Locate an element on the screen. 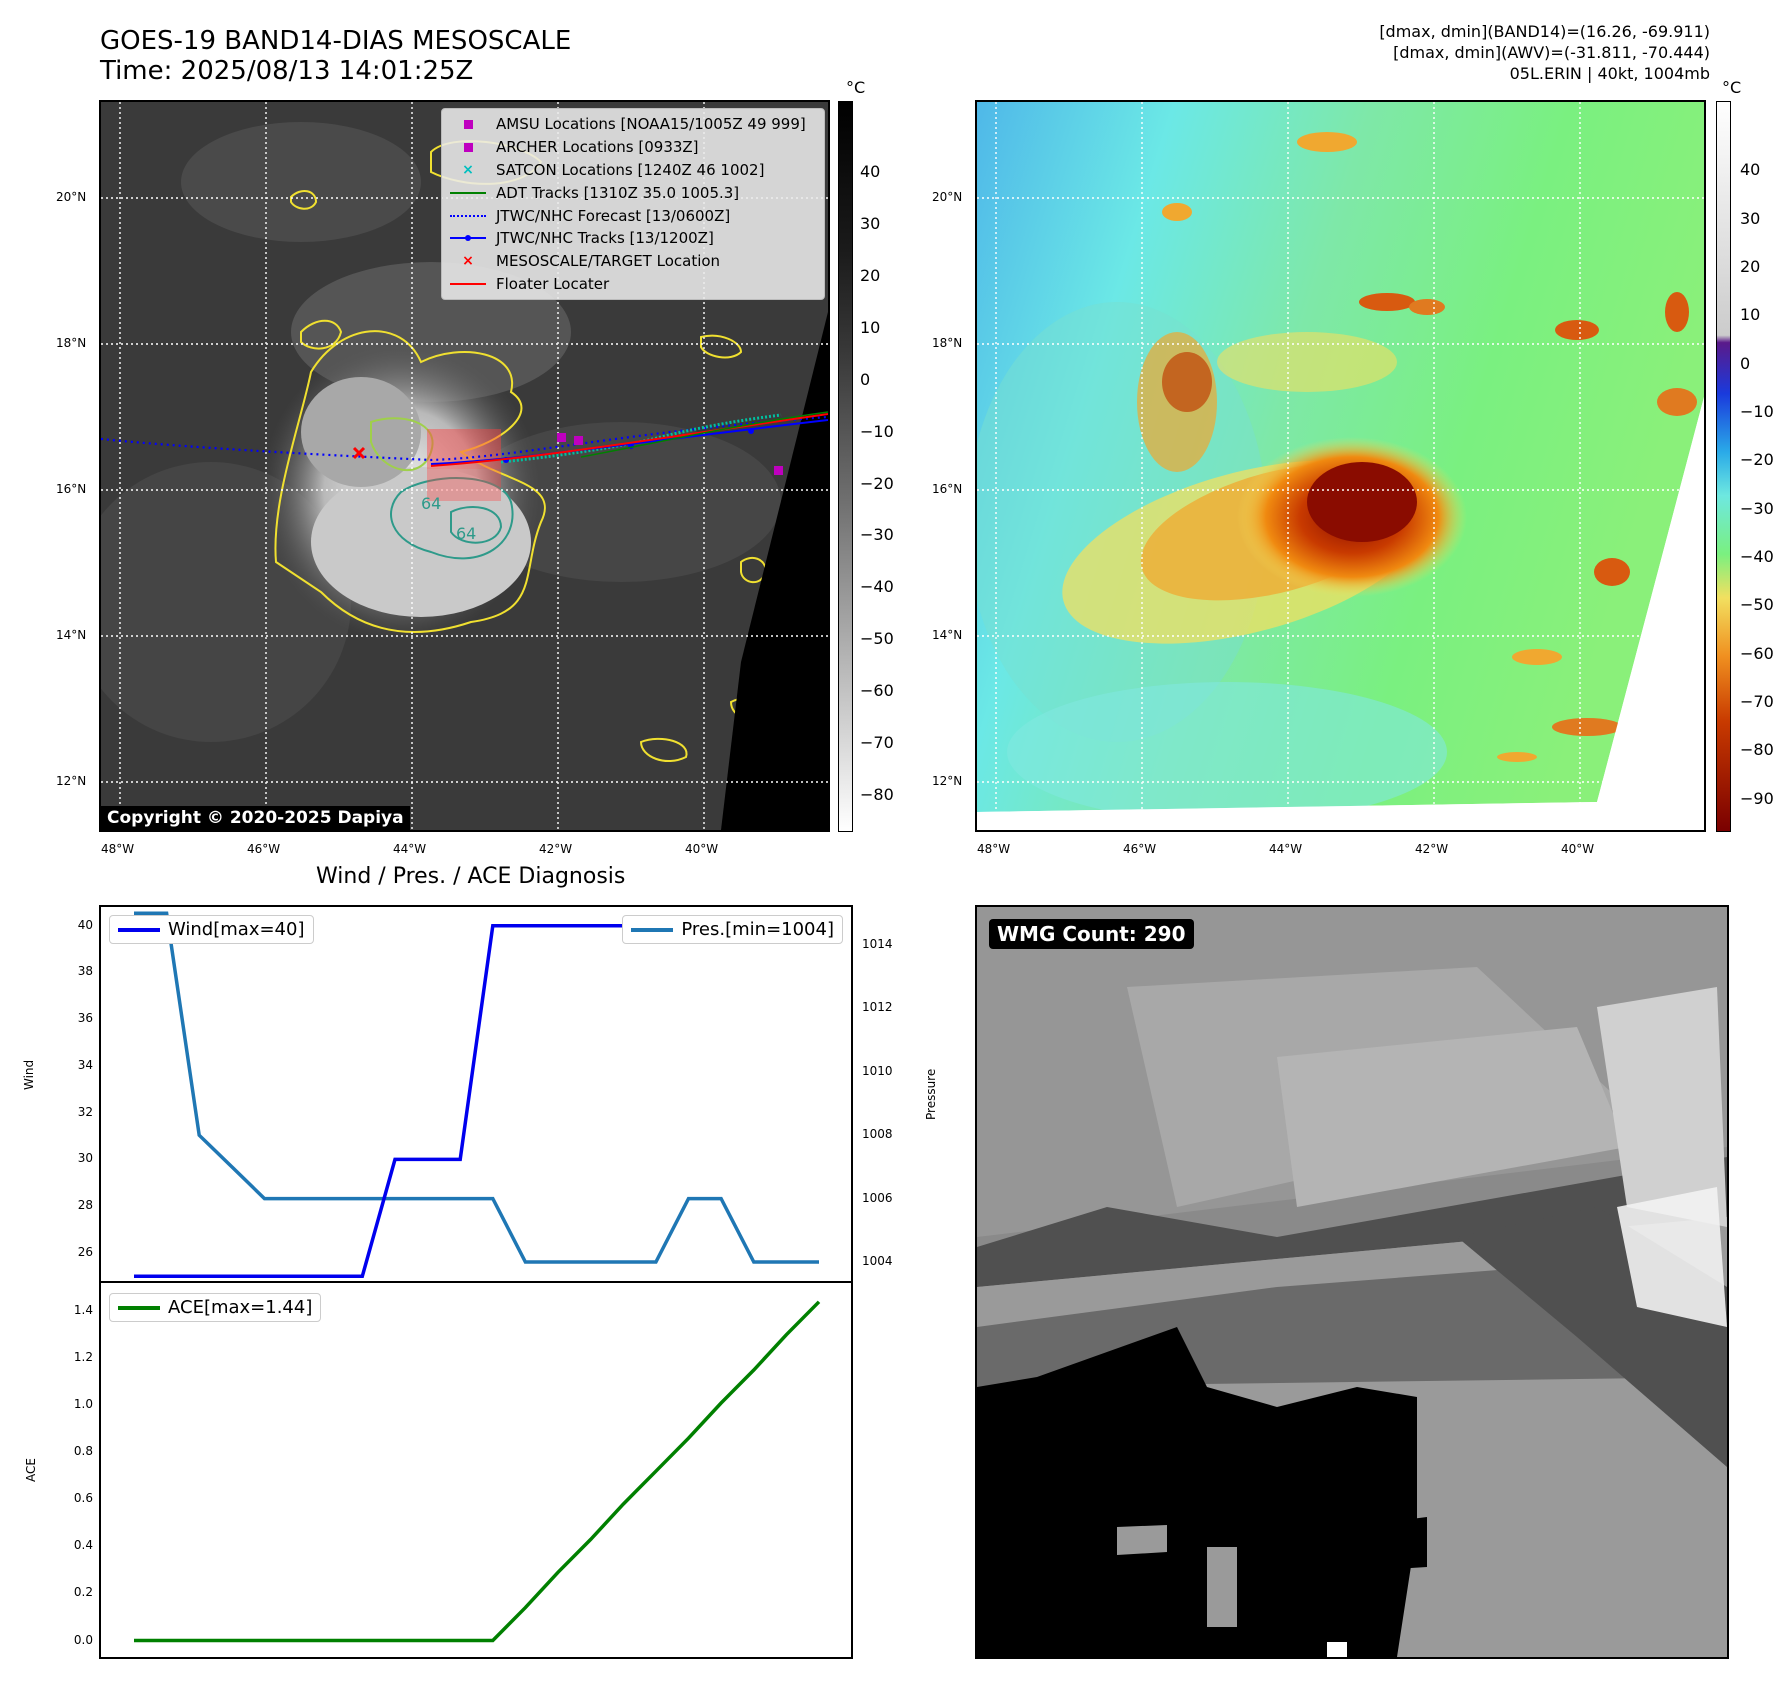  colorbar-left-tick: −40 is located at coordinates (877, 587).